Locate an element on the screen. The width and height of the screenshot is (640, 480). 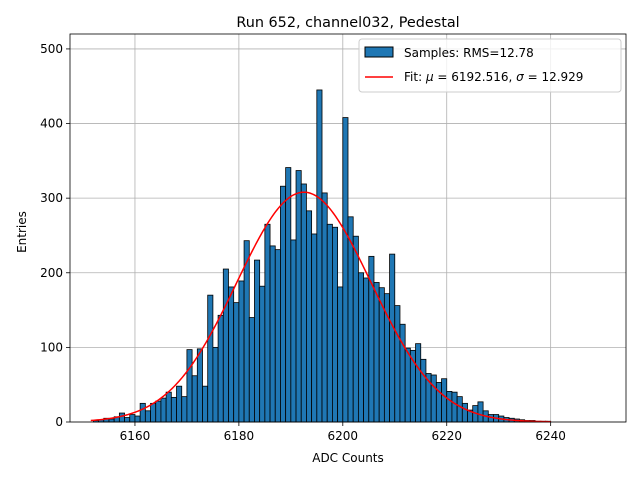
legend-samples-label: Samples: RMS=12.78 is located at coordinates (469, 53).